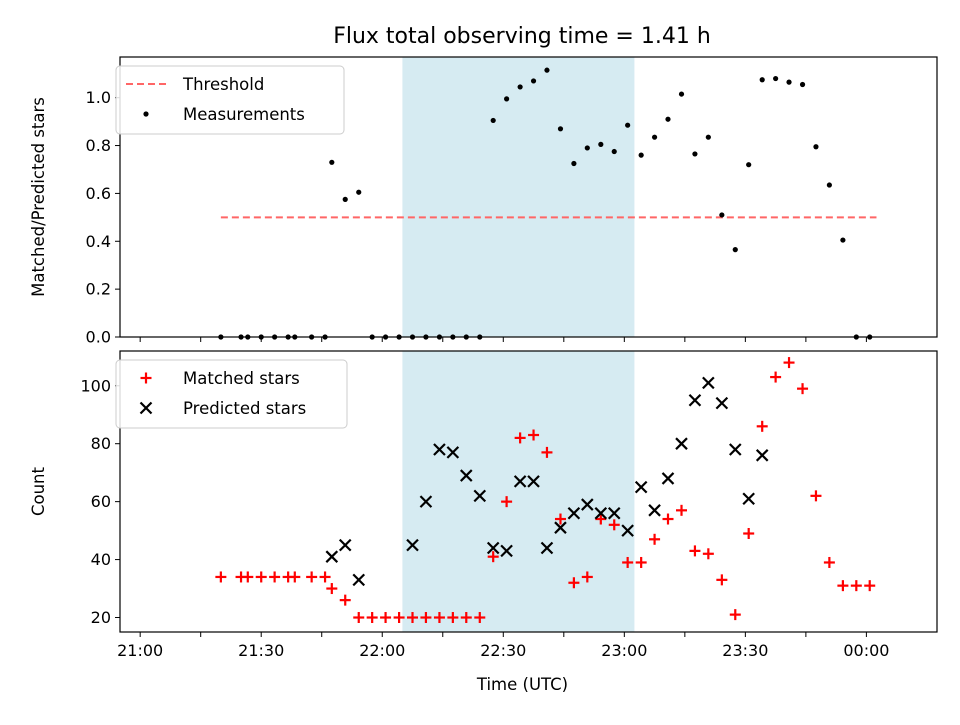 This screenshot has height=725, width=960. I want to click on x-axis-label: Time (UTC), so click(522, 684).